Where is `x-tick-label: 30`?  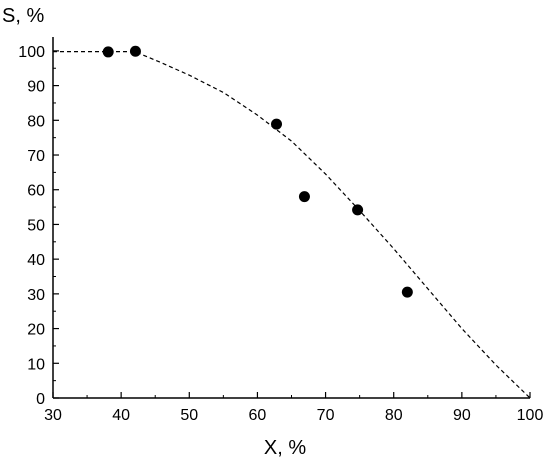
x-tick-label: 30 is located at coordinates (53, 415).